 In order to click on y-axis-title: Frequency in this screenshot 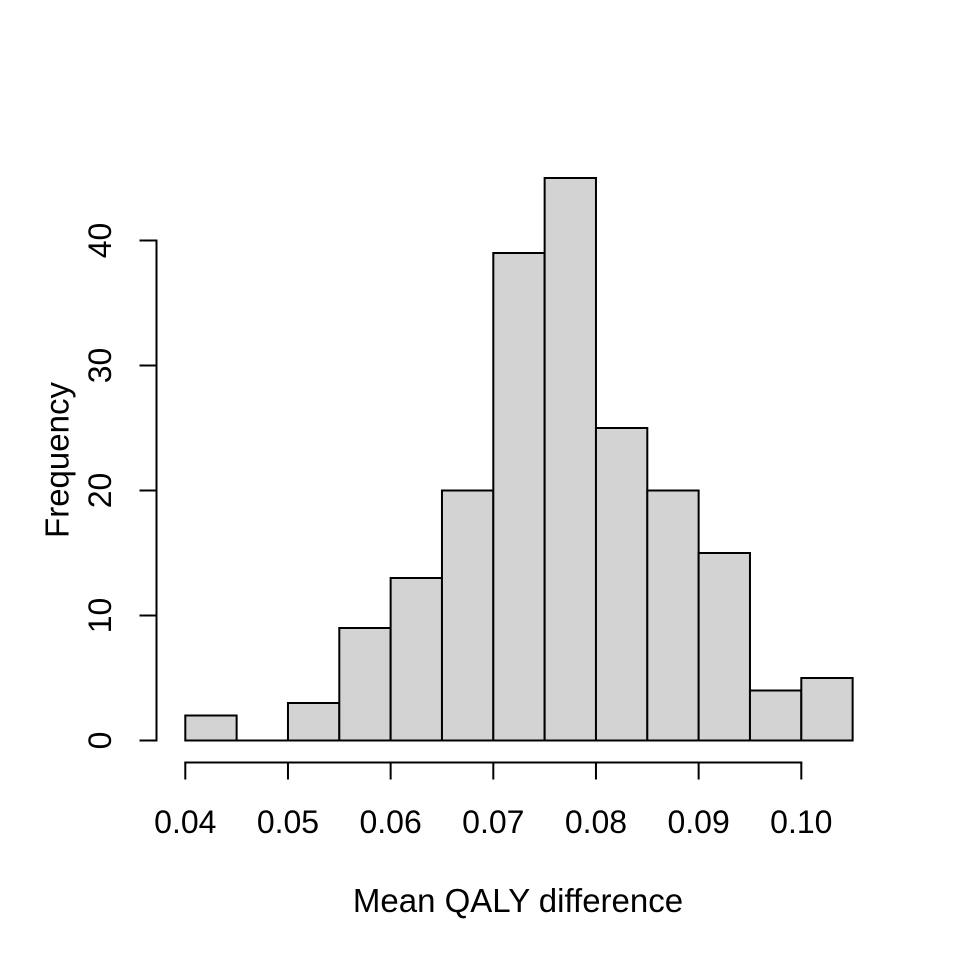, I will do `click(57, 460)`.